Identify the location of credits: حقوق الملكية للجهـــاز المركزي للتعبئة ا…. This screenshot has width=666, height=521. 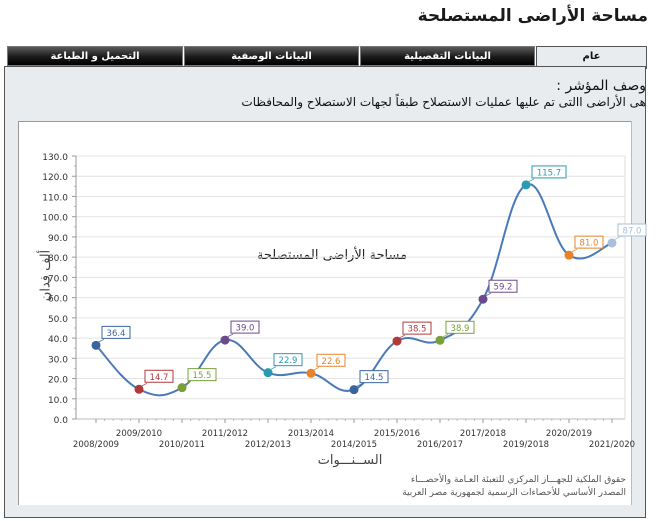
(514, 487).